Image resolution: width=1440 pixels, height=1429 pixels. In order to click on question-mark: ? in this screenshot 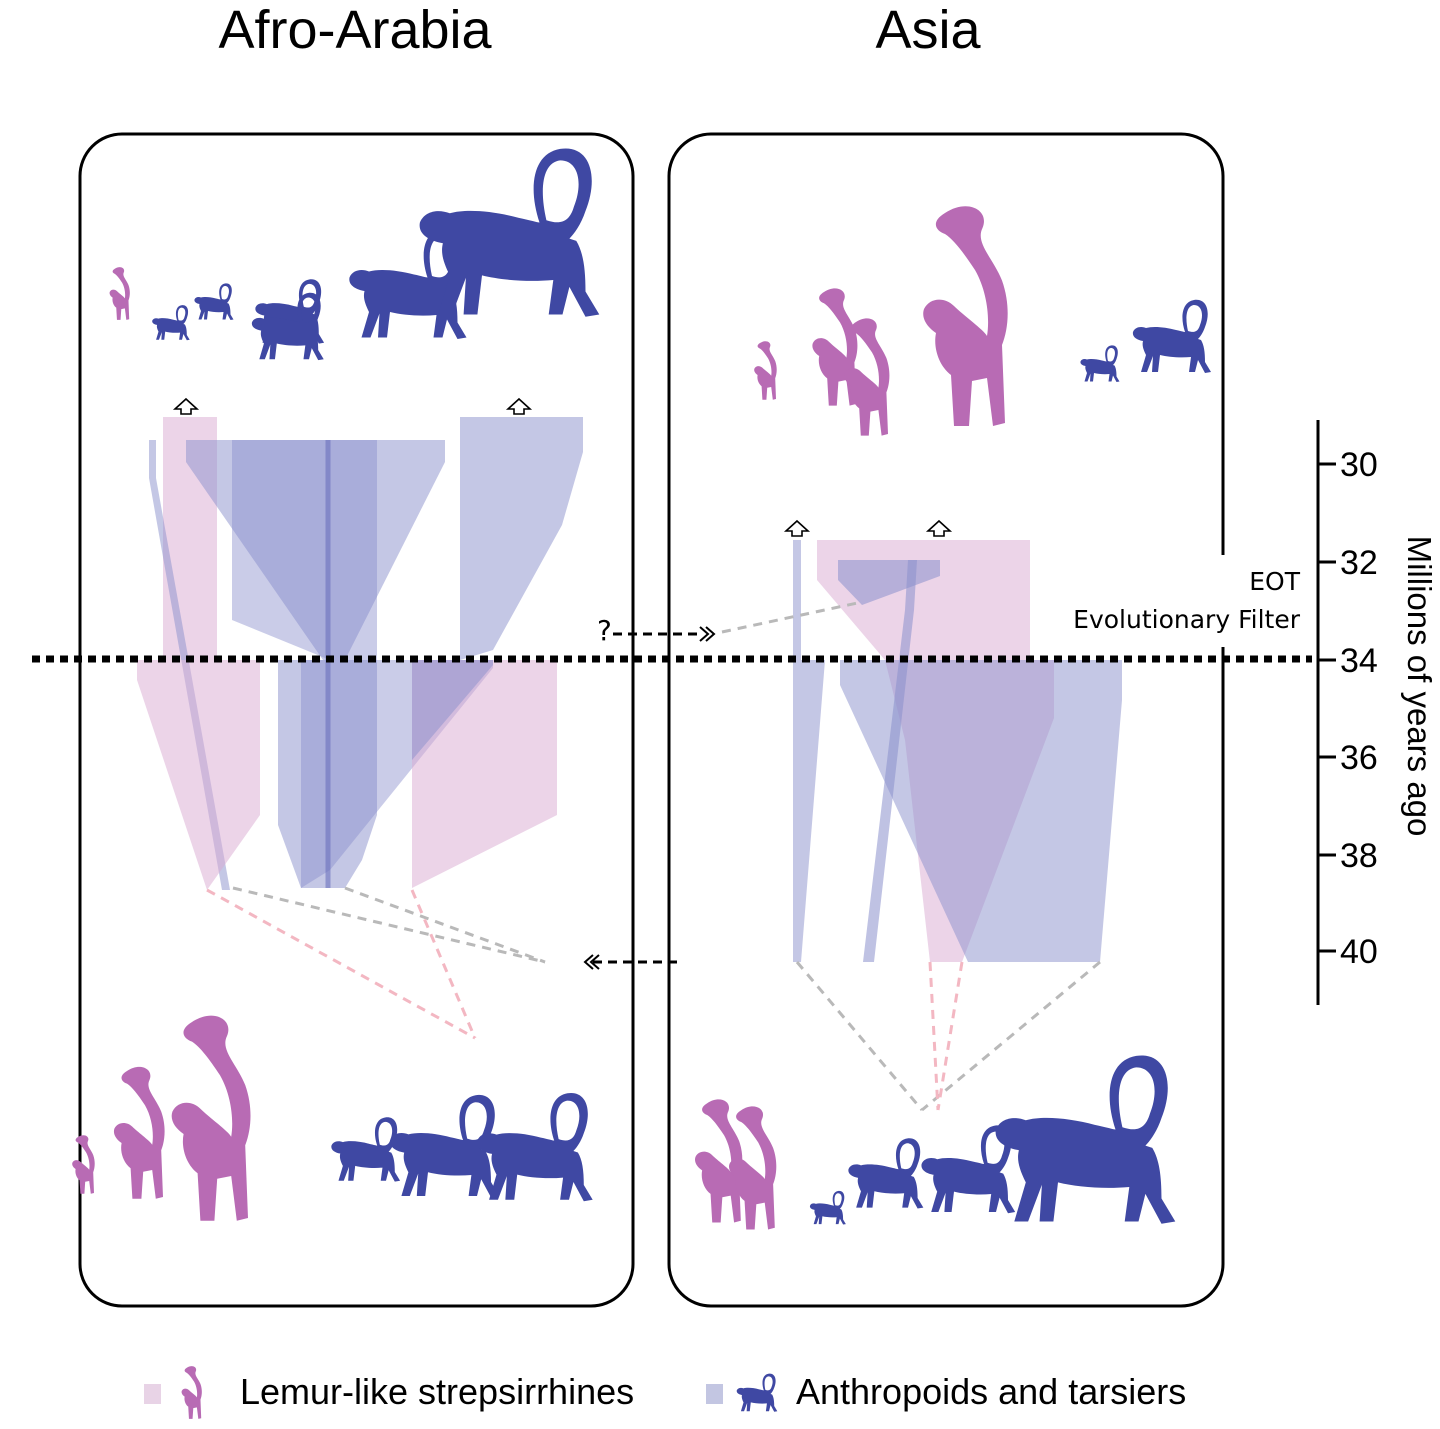, I will do `click(604, 630)`.